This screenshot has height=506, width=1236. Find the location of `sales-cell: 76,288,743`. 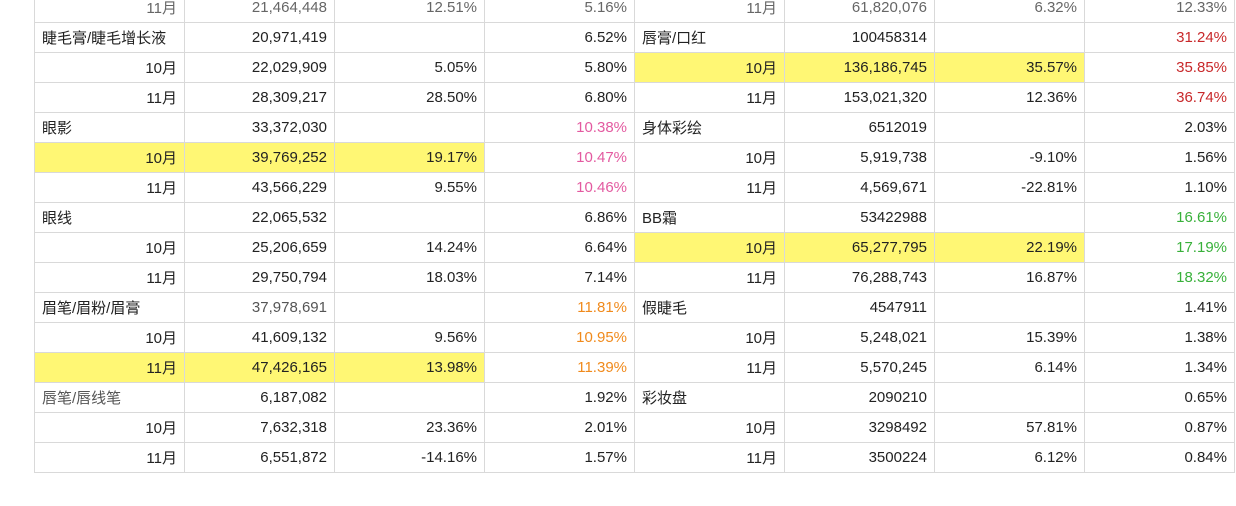

sales-cell: 76,288,743 is located at coordinates (859, 277).